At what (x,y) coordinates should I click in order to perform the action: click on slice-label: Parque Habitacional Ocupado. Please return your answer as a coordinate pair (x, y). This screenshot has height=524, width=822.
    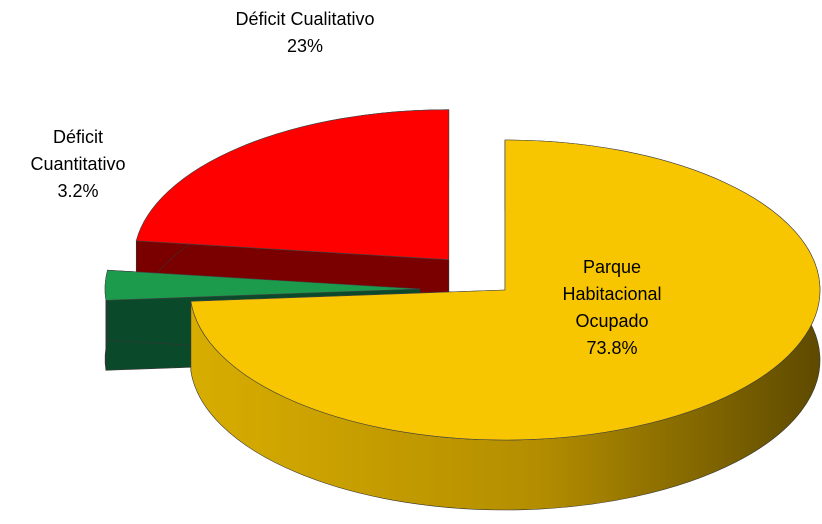
    Looking at the image, I should click on (612, 294).